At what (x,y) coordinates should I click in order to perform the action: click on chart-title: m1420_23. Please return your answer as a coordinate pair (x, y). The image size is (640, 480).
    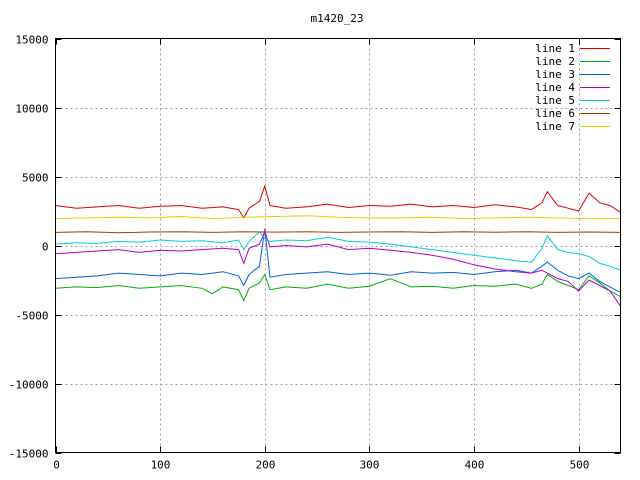
    Looking at the image, I should click on (337, 18).